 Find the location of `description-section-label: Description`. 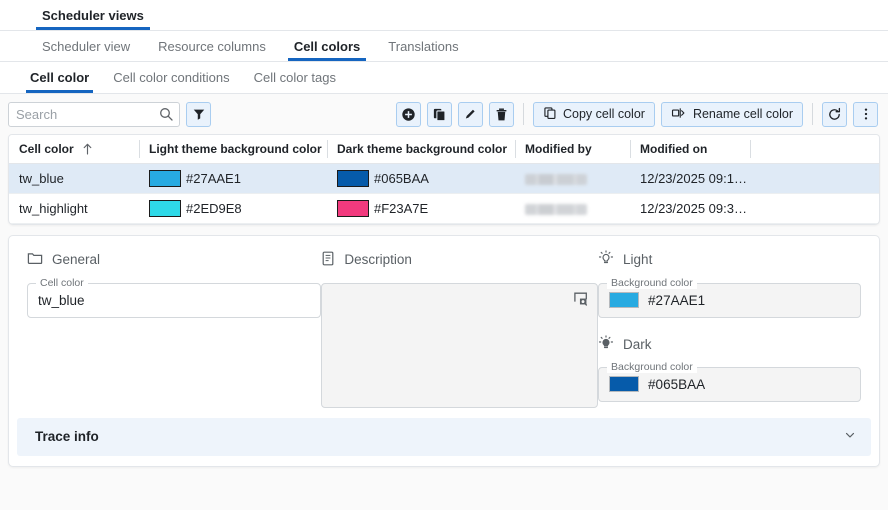

description-section-label: Description is located at coordinates (378, 259).